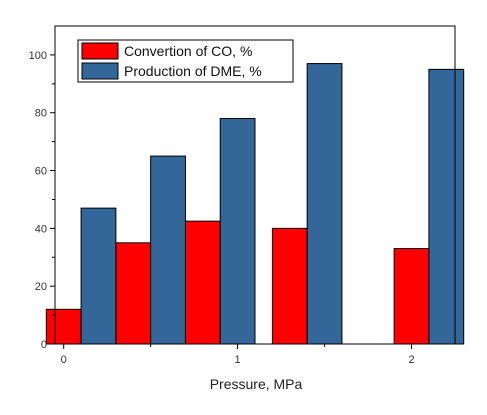 The image size is (487, 415). I want to click on y-tick-label-5: 100, so click(38, 56).